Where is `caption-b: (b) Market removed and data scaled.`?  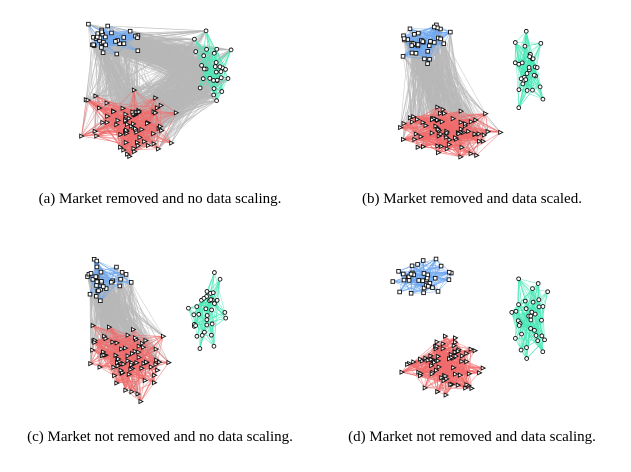
caption-b: (b) Market removed and data scaled. is located at coordinates (472, 199).